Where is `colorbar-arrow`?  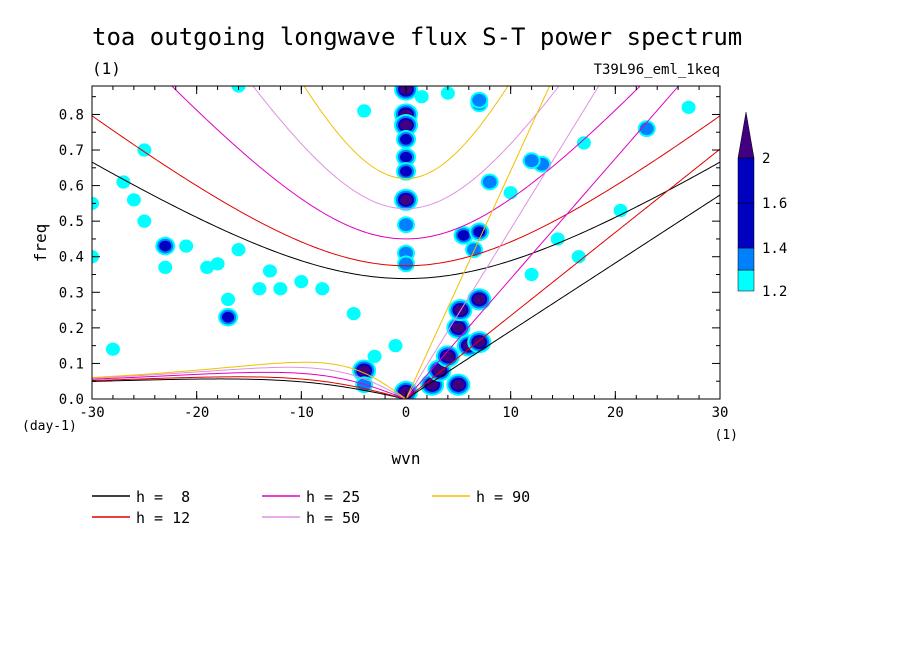
colorbar-arrow is located at coordinates (746, 135).